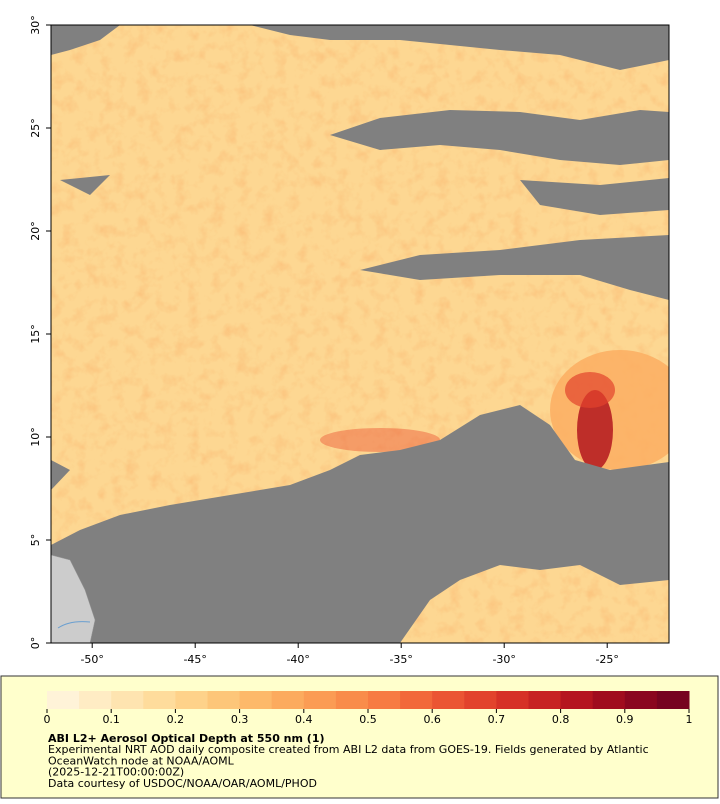 The width and height of the screenshot is (720, 804). What do you see at coordinates (141, 760) in the screenshot?
I see `caption-line: OceanWatch node at NOAA/AOML` at bounding box center [141, 760].